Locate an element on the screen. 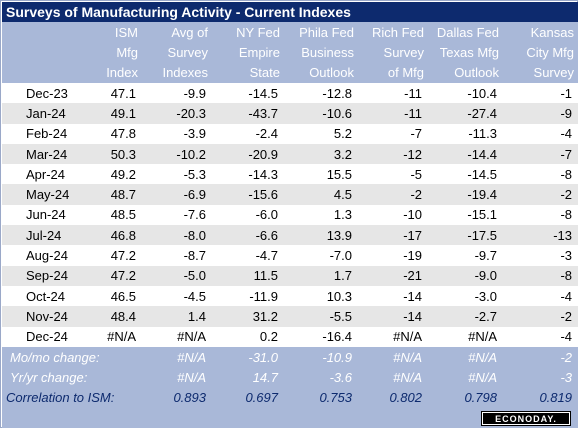 This screenshot has height=428, width=578. table-cell: -6.9 is located at coordinates (194, 195).